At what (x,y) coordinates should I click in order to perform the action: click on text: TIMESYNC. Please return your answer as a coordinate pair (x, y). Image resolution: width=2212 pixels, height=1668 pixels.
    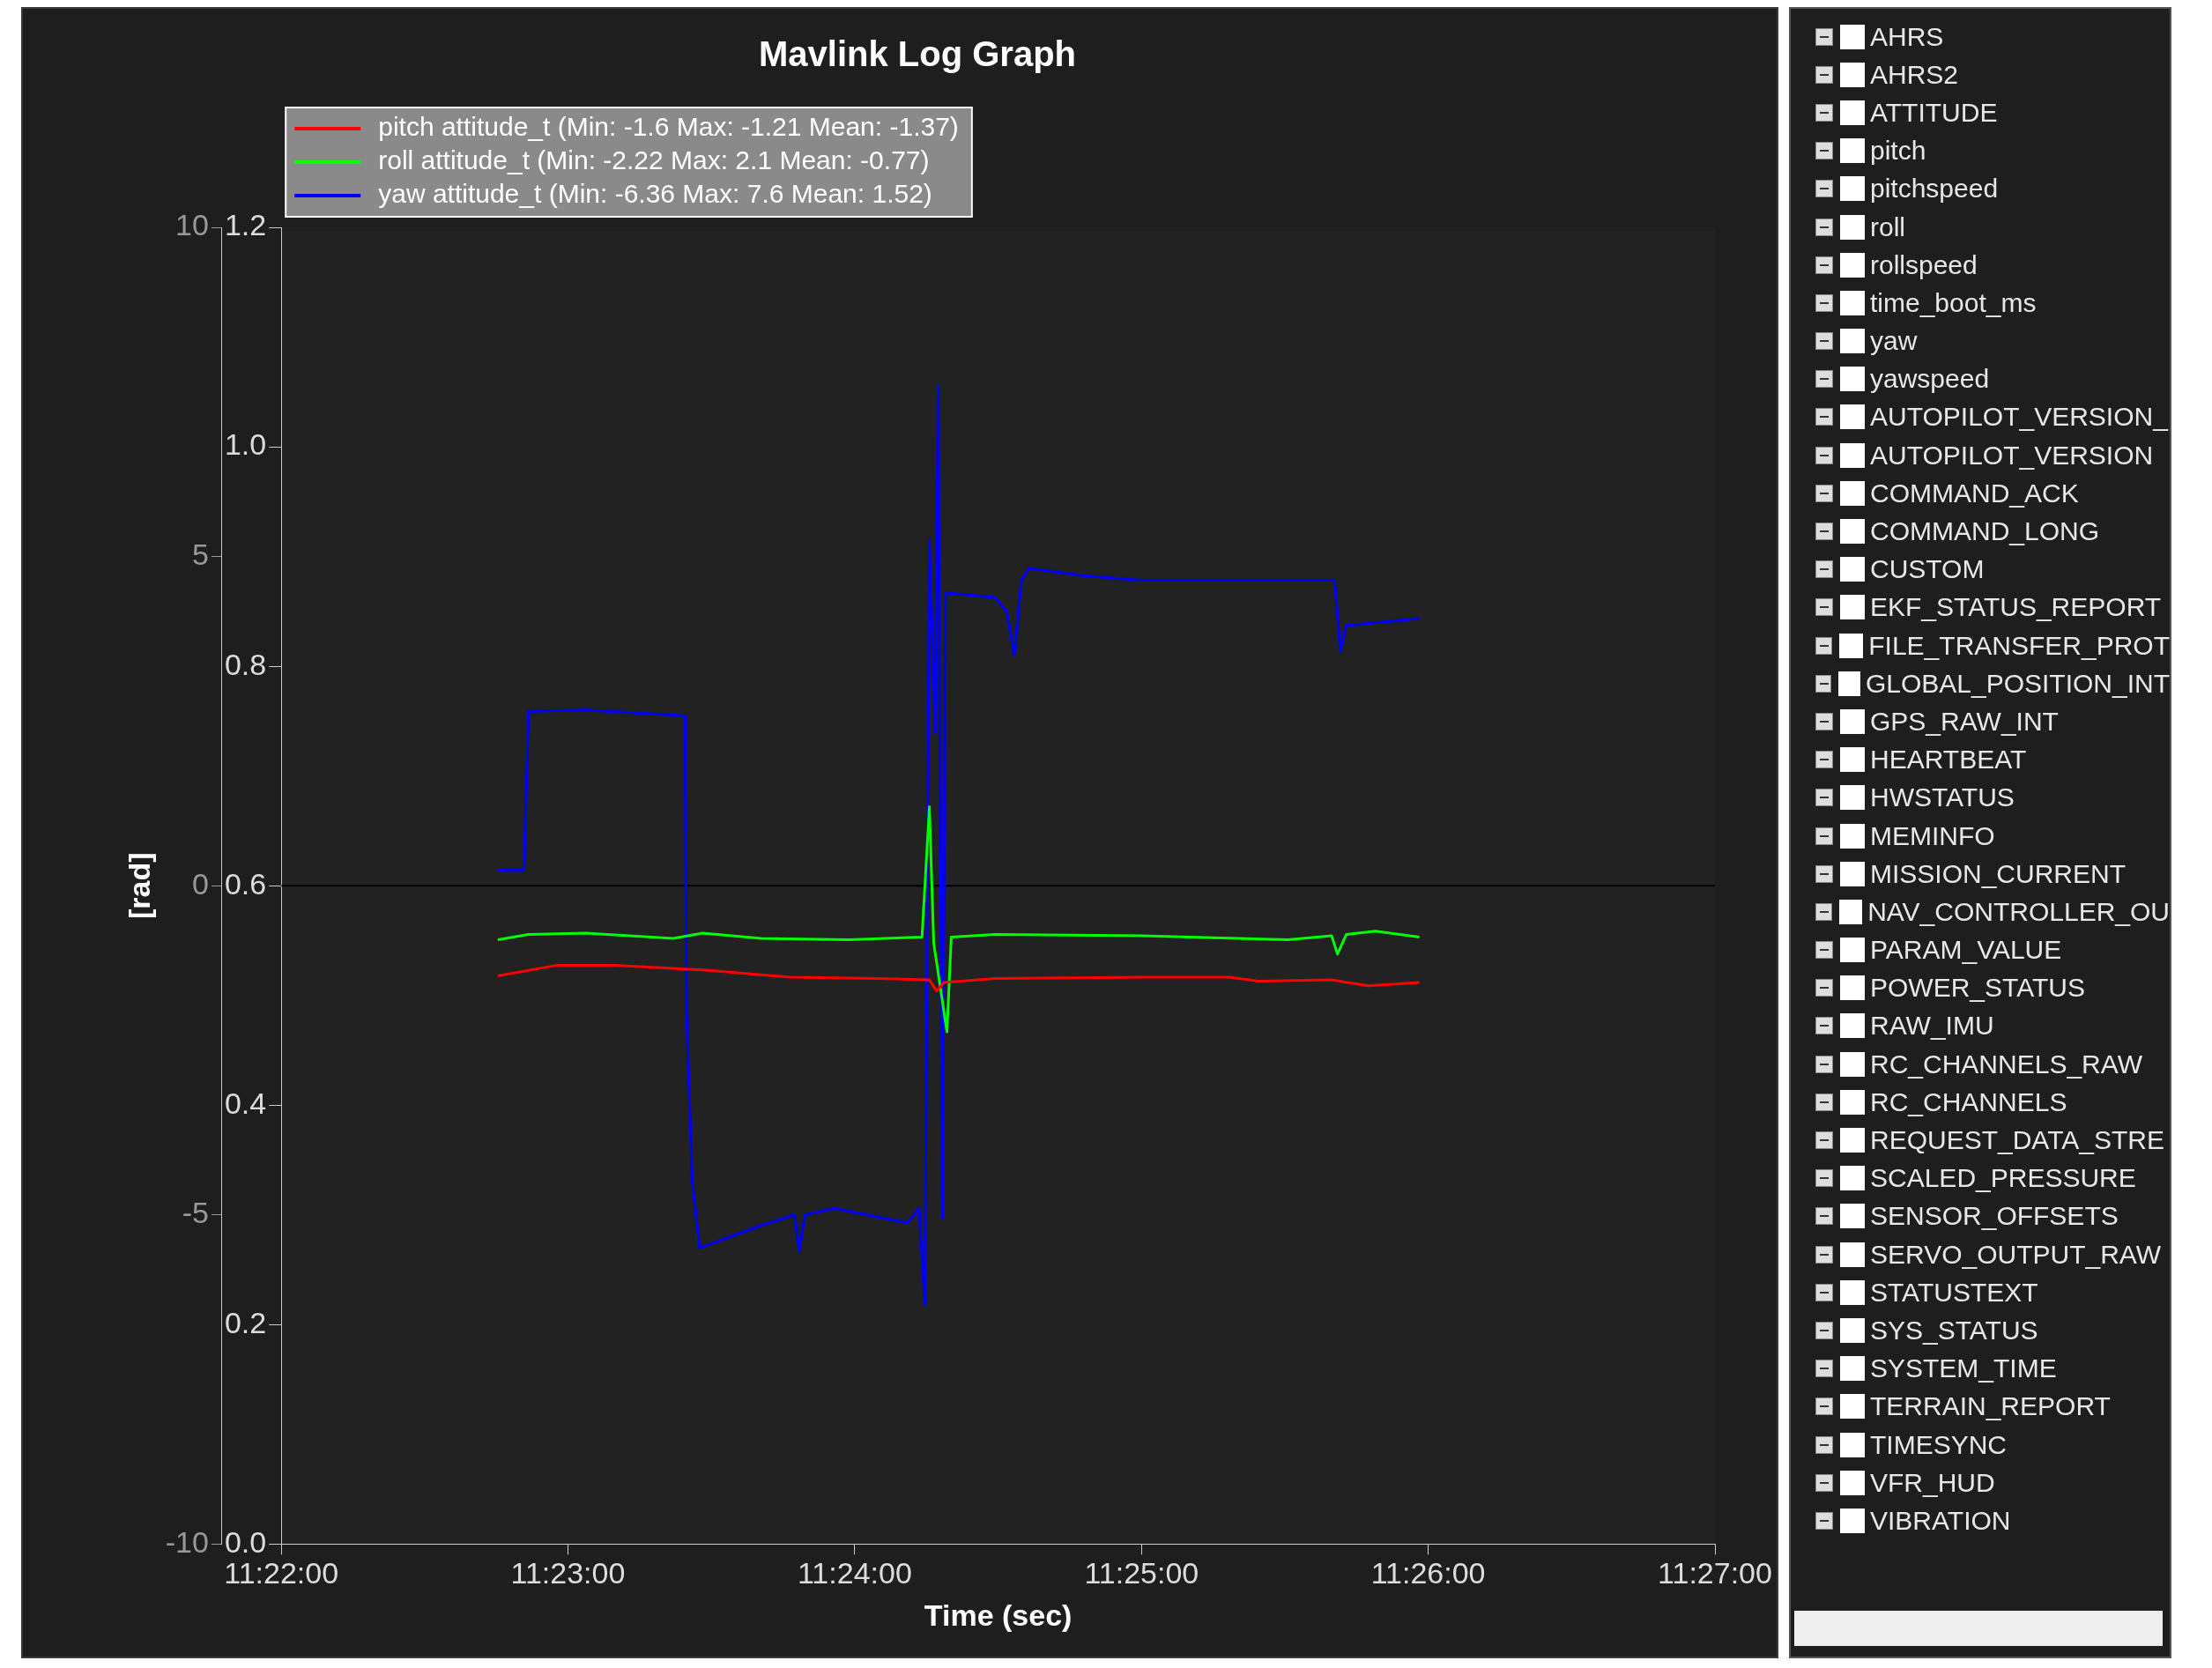
    Looking at the image, I should click on (1939, 1445).